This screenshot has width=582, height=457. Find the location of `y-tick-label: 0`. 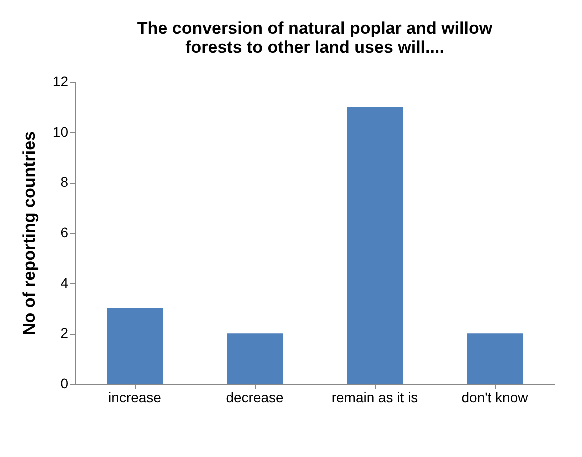

y-tick-label: 0 is located at coordinates (64, 384).